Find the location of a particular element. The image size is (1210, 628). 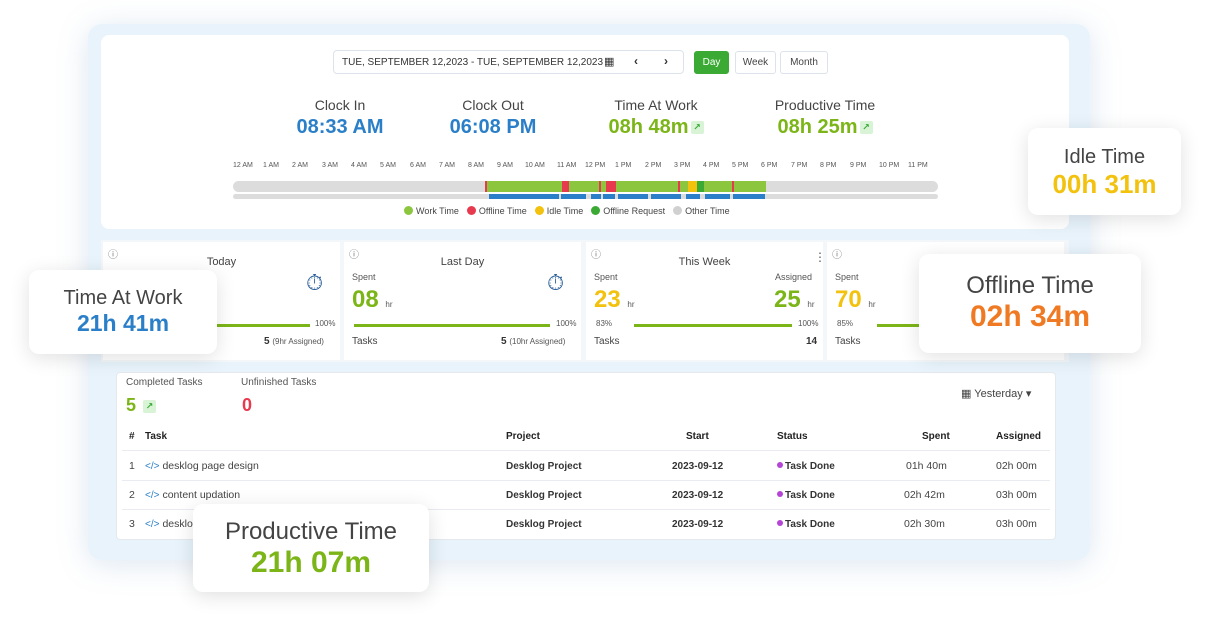

column-header: Spent is located at coordinates (936, 436).